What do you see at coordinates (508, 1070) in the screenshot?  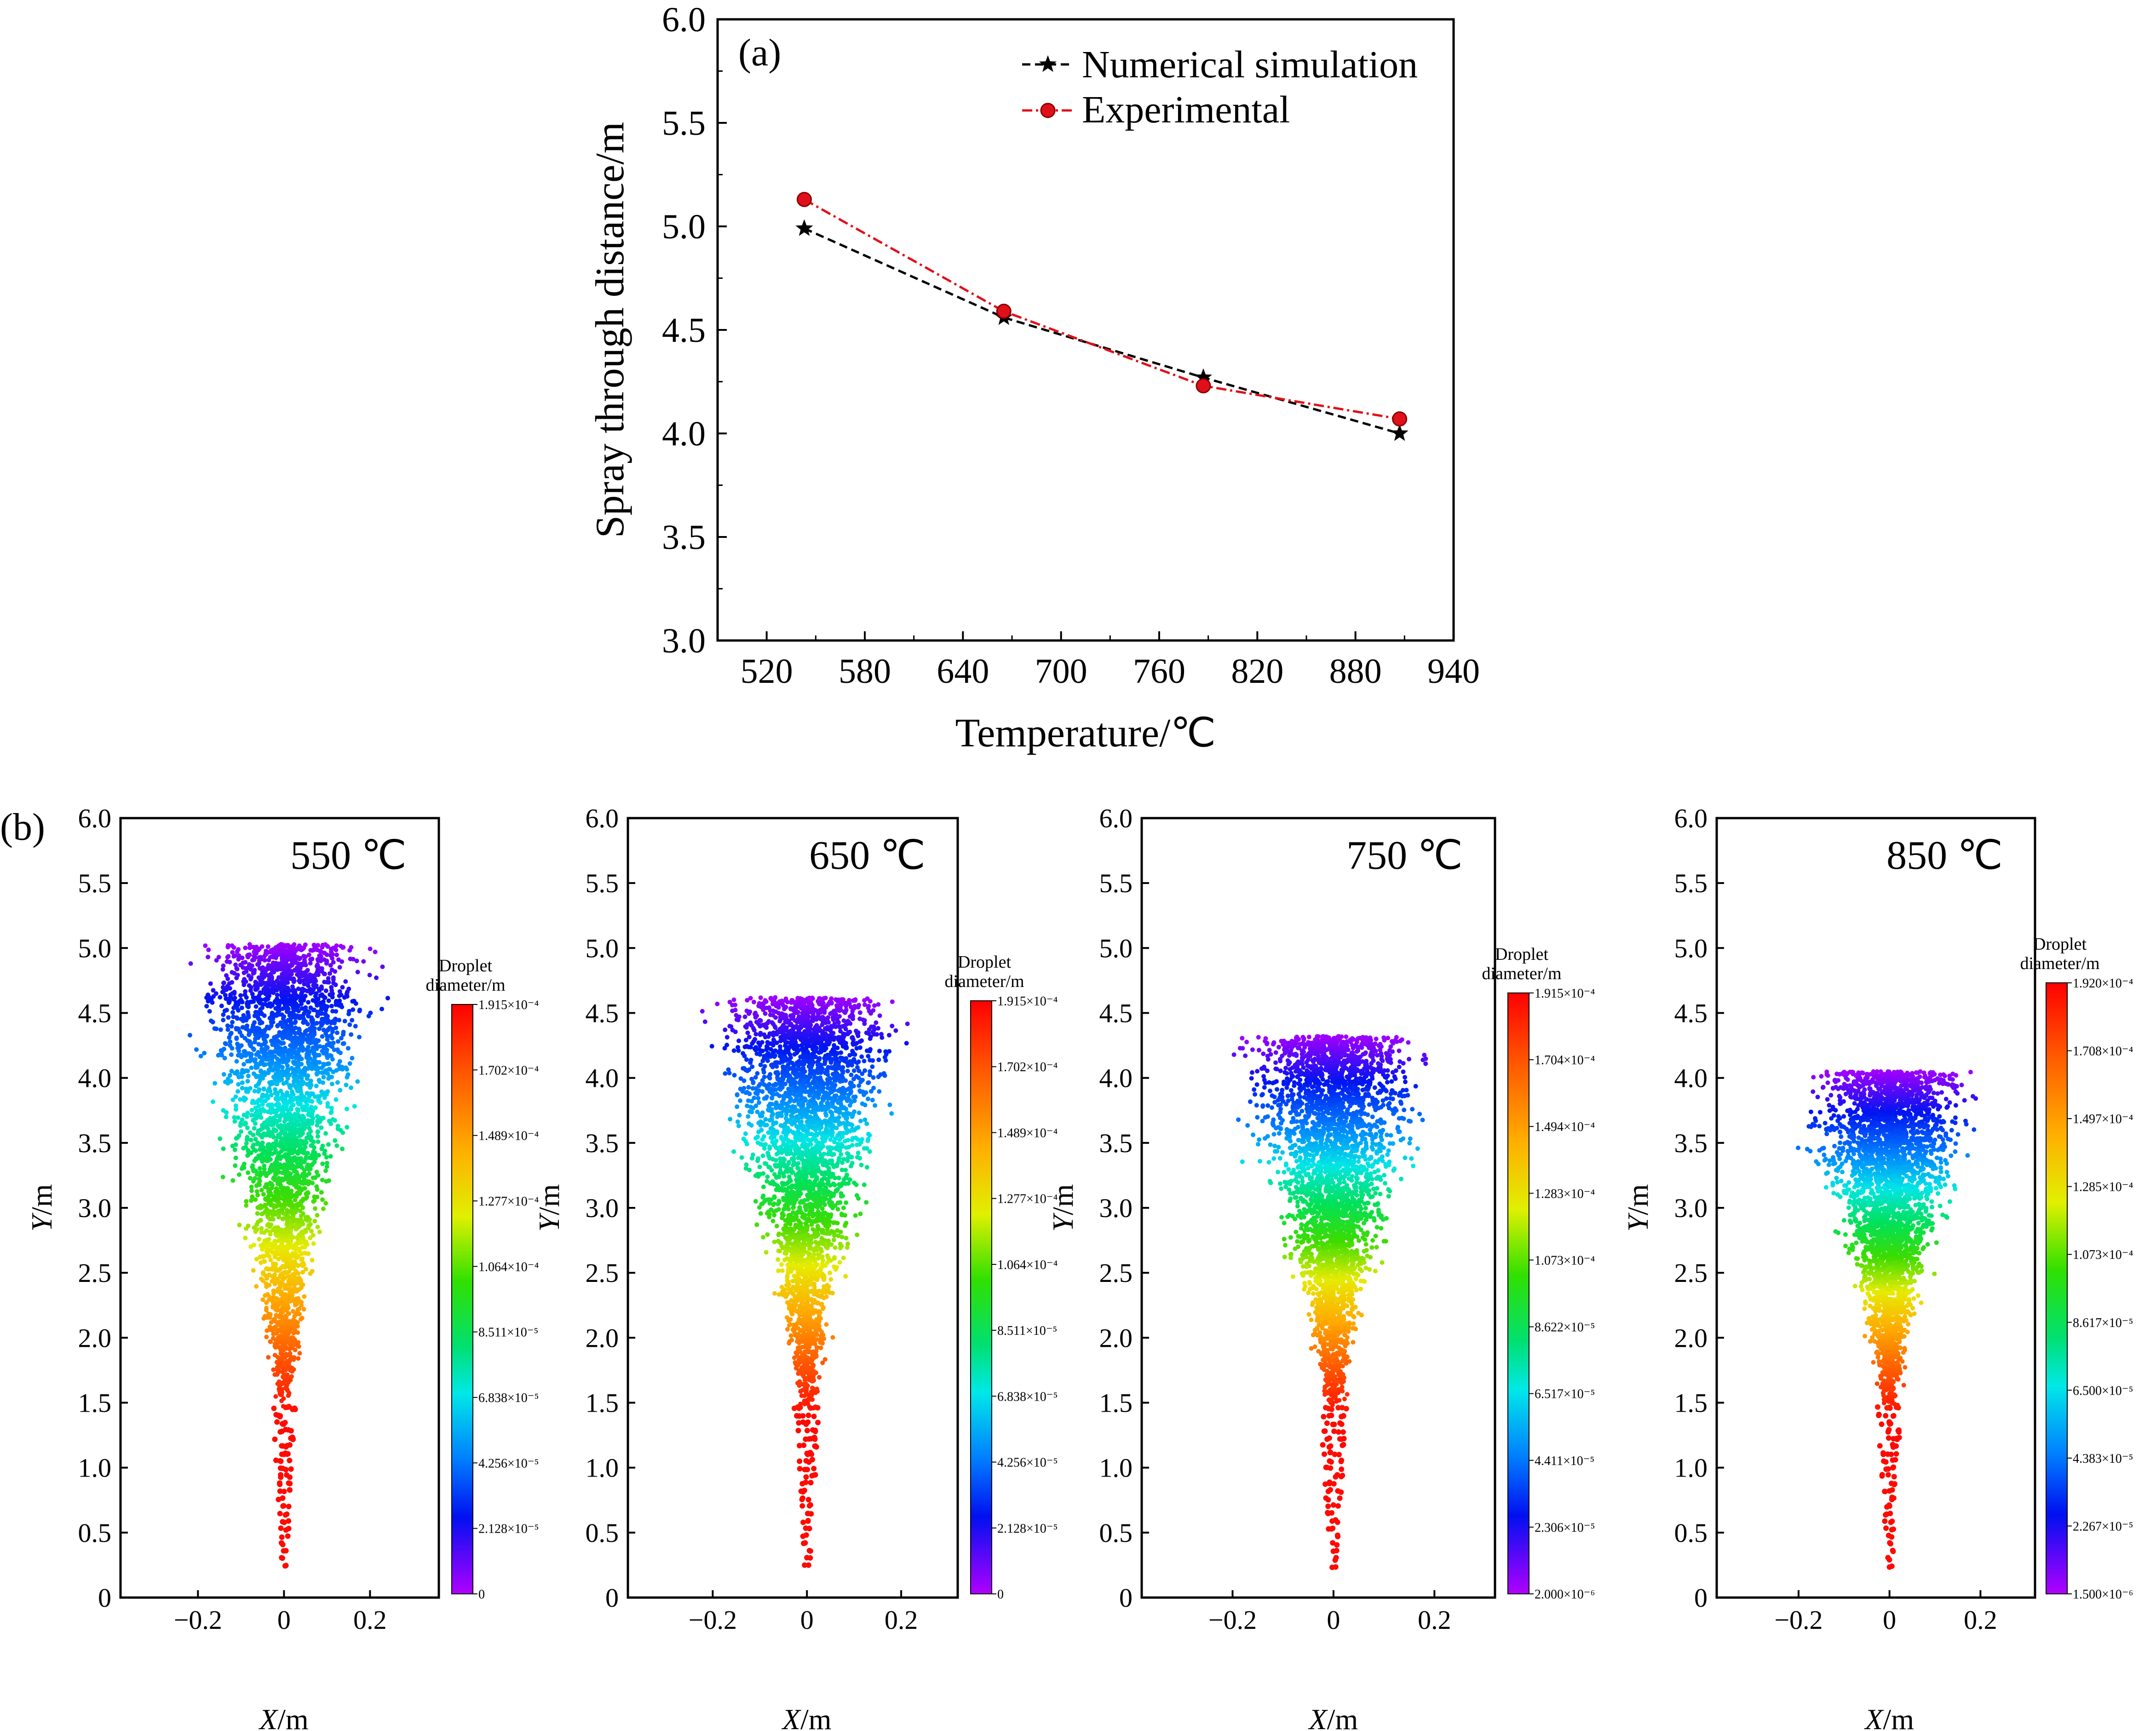 I see `colorbar-tick-label: 1.702×10⁻⁴` at bounding box center [508, 1070].